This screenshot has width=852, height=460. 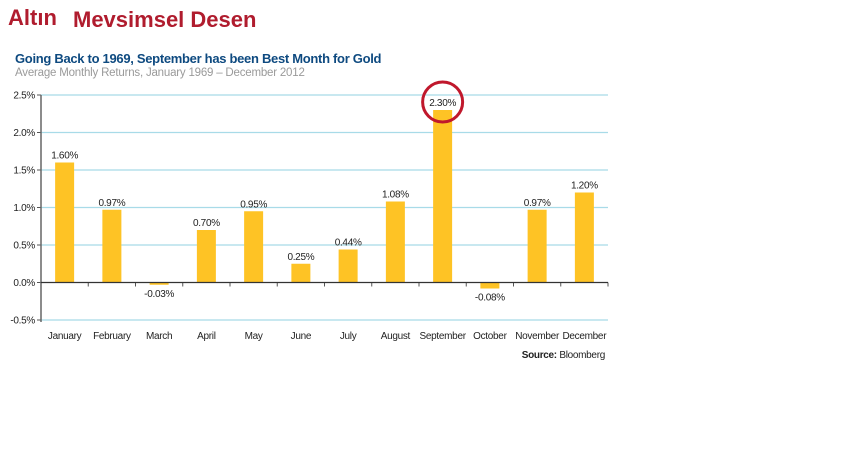 I want to click on data-label: 0.44%, so click(x=348, y=243).